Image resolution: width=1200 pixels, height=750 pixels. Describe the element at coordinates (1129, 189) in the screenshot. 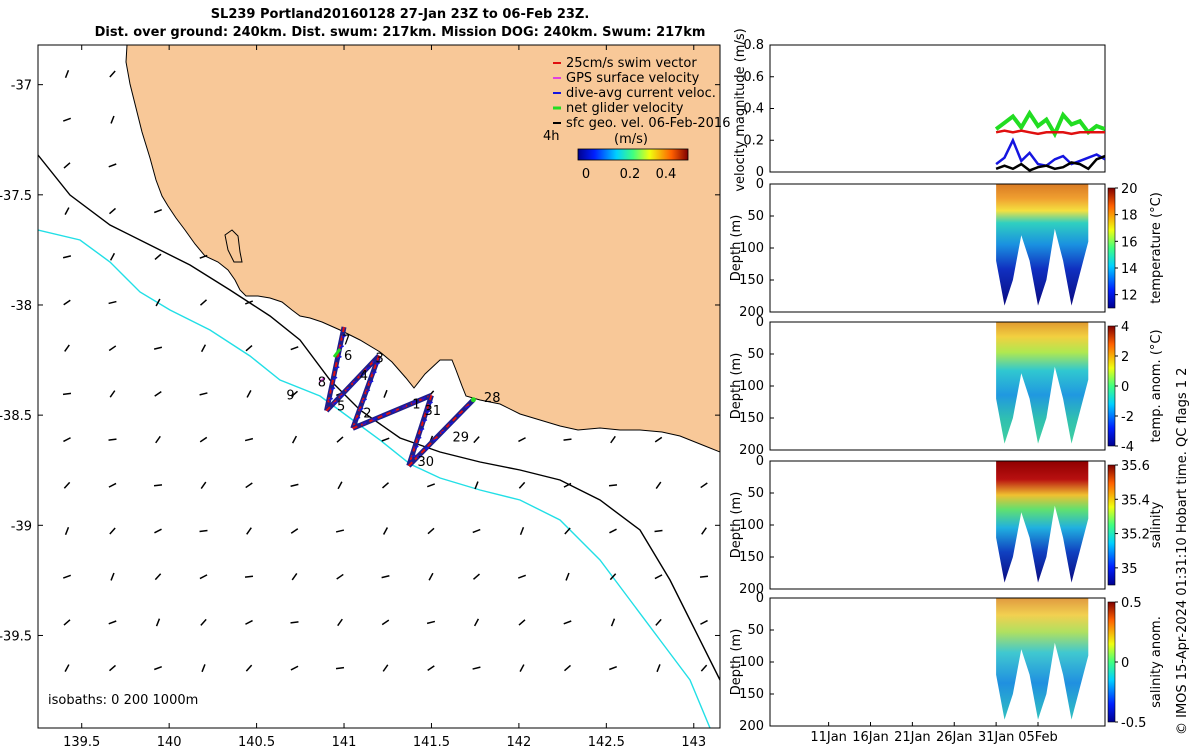

I see `colorbar-tick-label: 20` at that location.